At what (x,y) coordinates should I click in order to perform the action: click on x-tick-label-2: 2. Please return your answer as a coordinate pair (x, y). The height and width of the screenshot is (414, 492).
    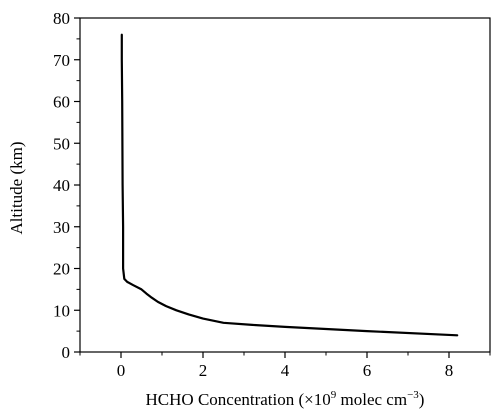
    Looking at the image, I should click on (203, 370).